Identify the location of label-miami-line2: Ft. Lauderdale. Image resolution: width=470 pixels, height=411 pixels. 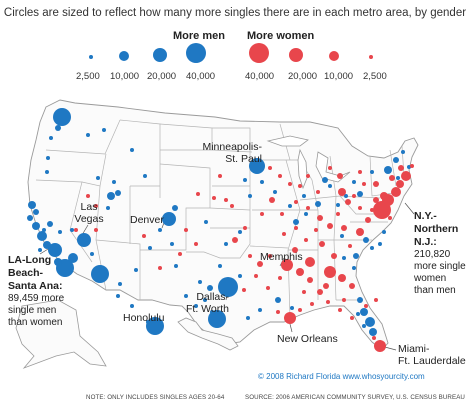
(432, 361).